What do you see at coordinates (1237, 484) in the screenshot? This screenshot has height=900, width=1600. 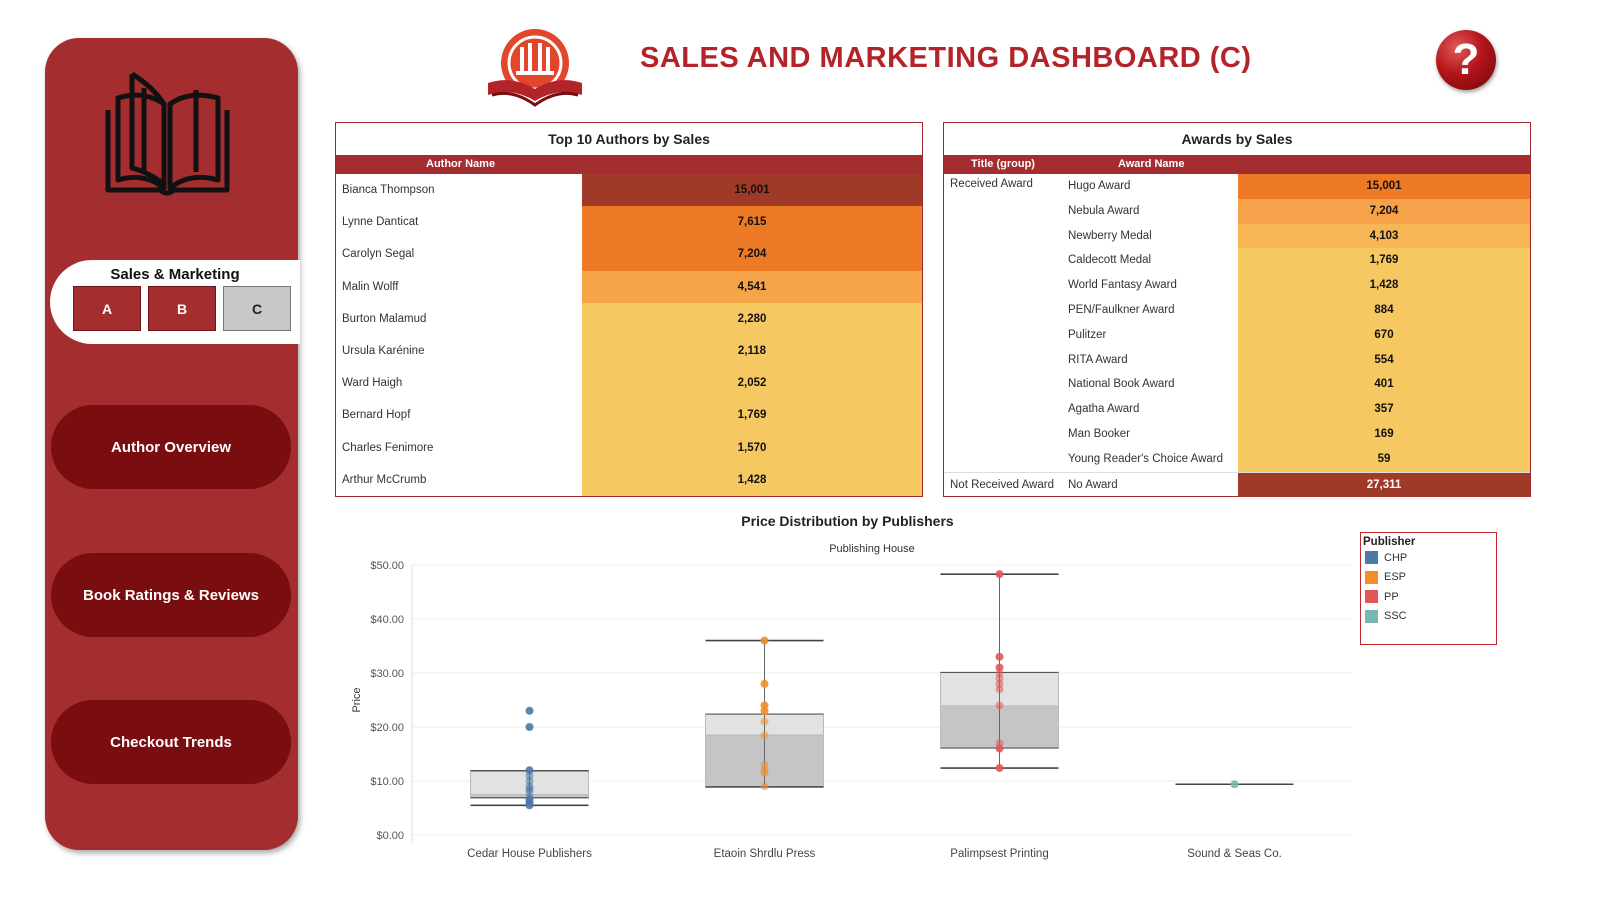 I see `no-award-row: Not Received Award No Award 27,311` at bounding box center [1237, 484].